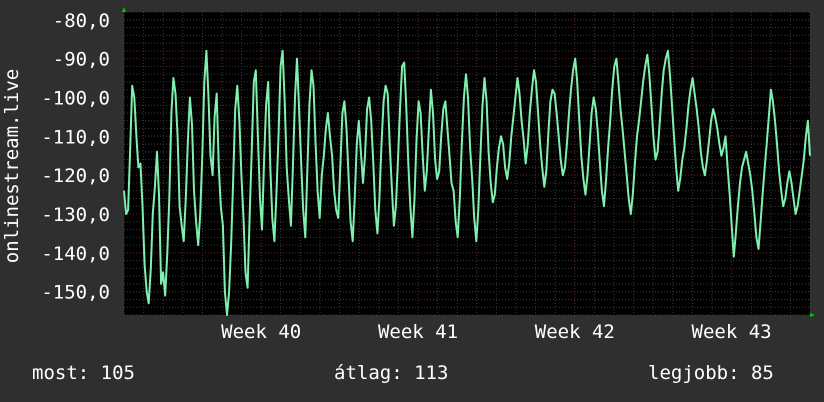 Image resolution: width=824 pixels, height=402 pixels. What do you see at coordinates (812, 315) in the screenshot?
I see `x-axis-arrow-icon` at bounding box center [812, 315].